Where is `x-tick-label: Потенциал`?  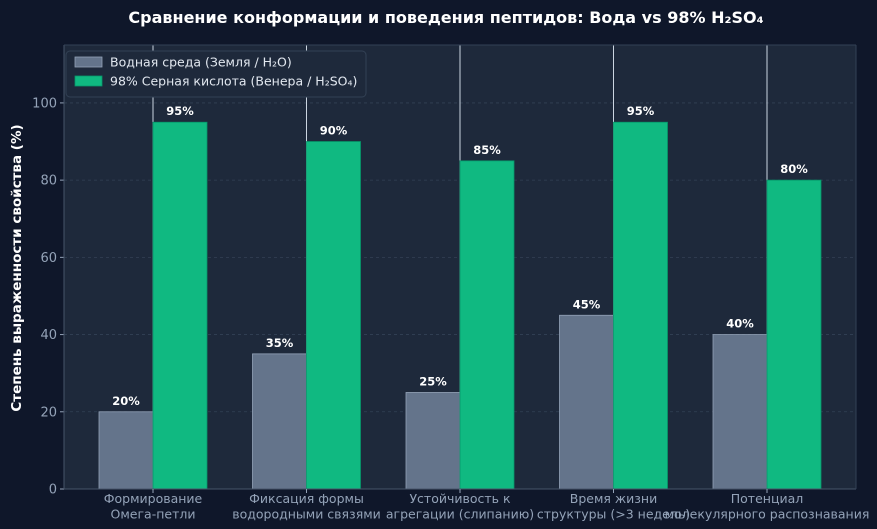 x-tick-label: Потенциал is located at coordinates (767, 498).